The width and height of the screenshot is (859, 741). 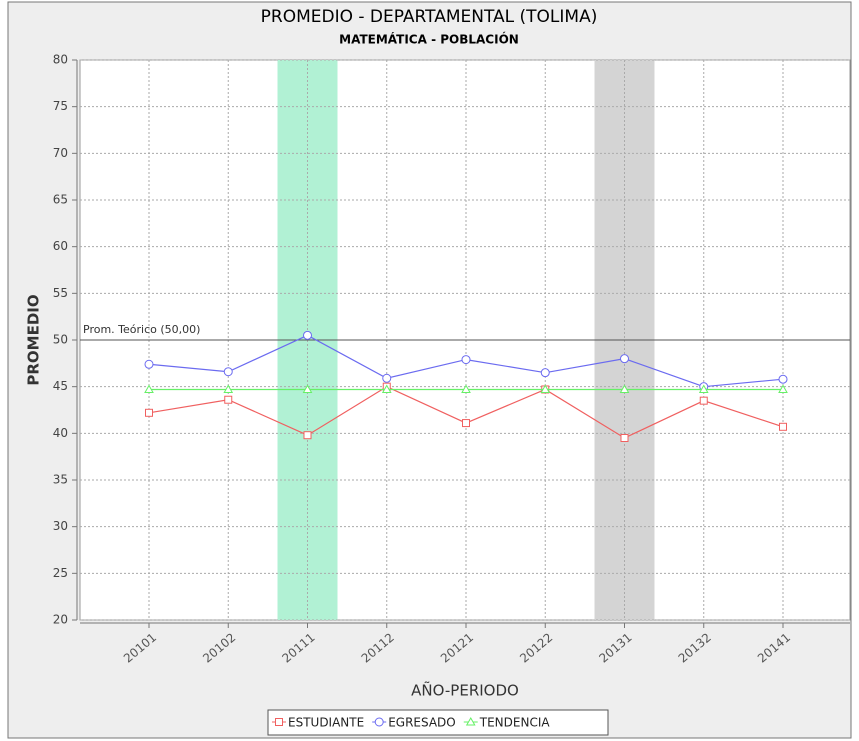 I want to click on y-tick-label: 25, so click(x=60, y=573).